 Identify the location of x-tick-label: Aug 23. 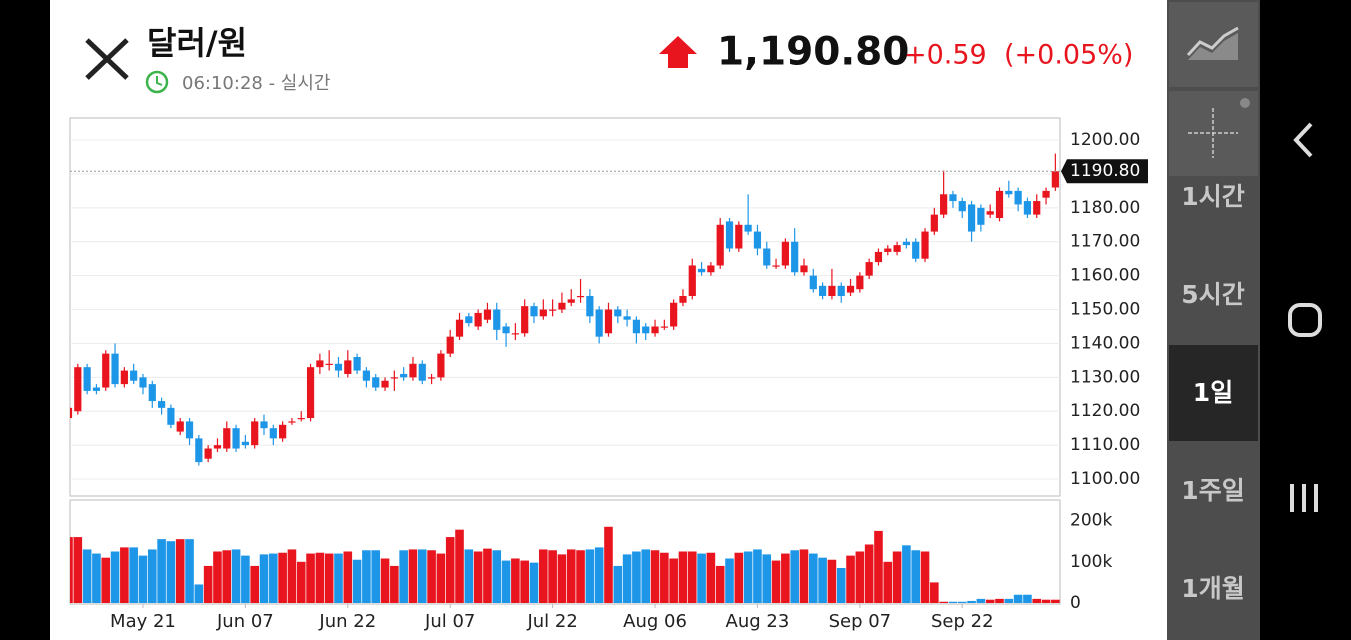
(758, 621).